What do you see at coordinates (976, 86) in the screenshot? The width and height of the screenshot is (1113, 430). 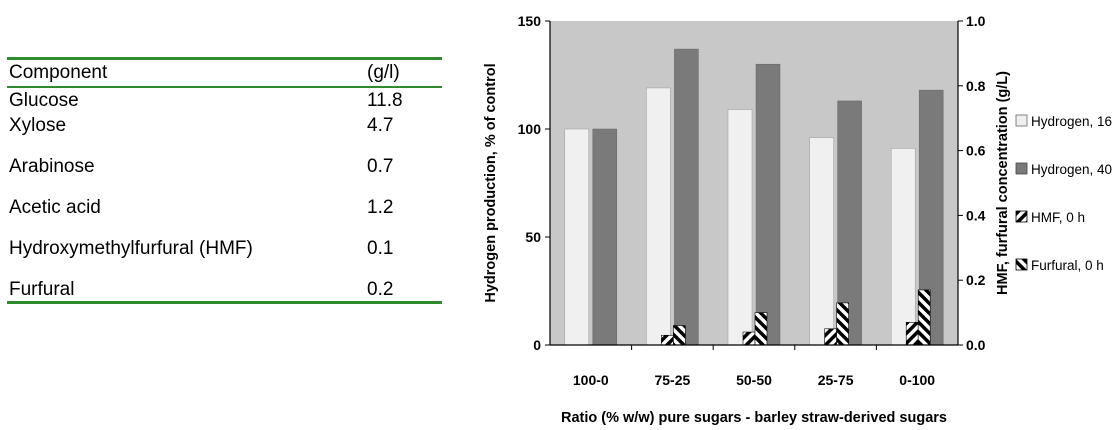 I see `y-tick-label-right: 0.8` at bounding box center [976, 86].